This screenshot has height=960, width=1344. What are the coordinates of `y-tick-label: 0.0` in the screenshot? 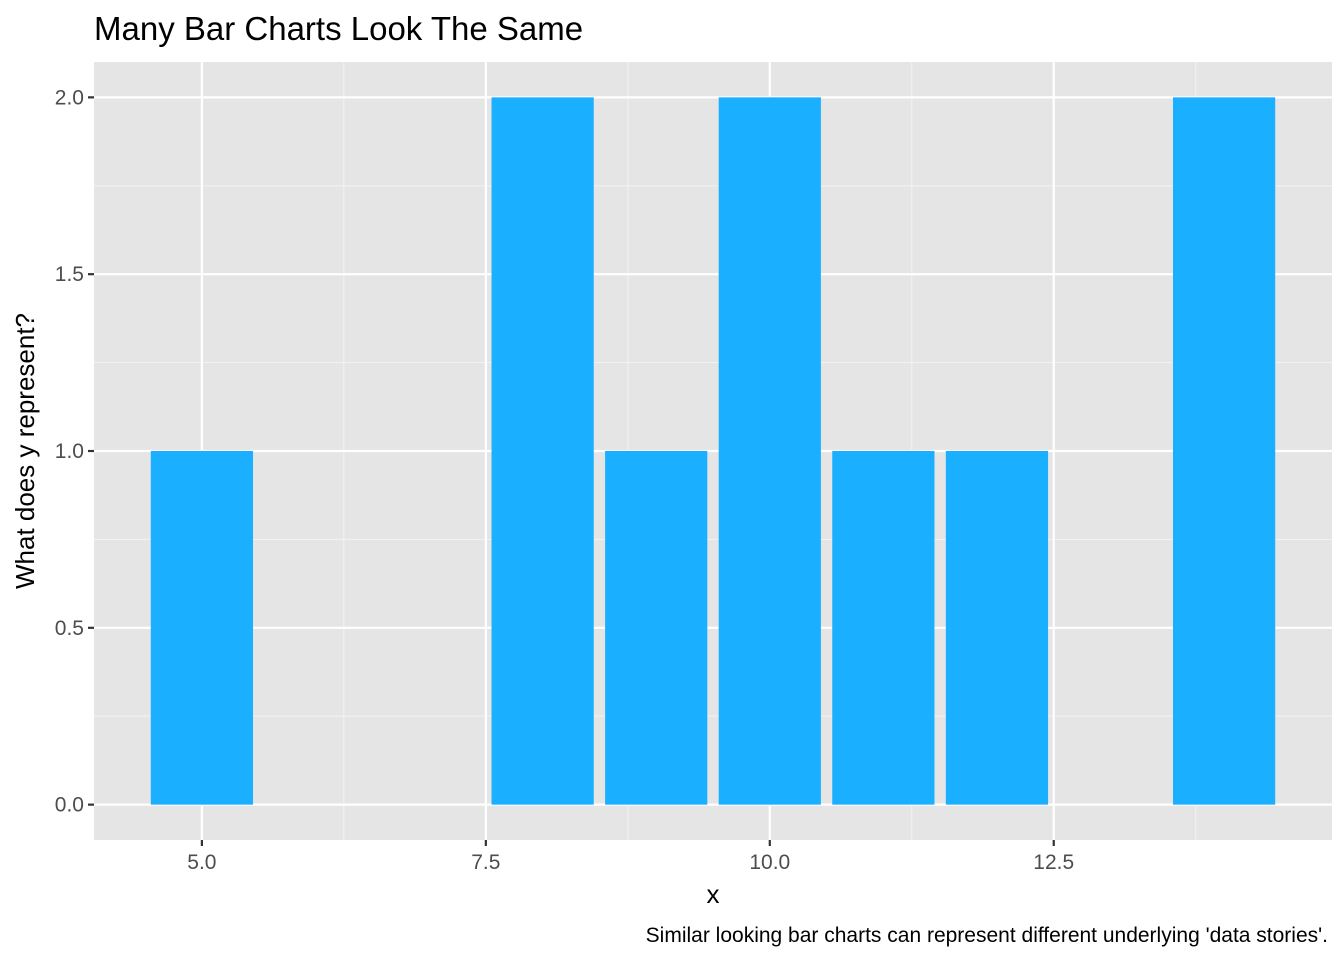 It's located at (69, 805).